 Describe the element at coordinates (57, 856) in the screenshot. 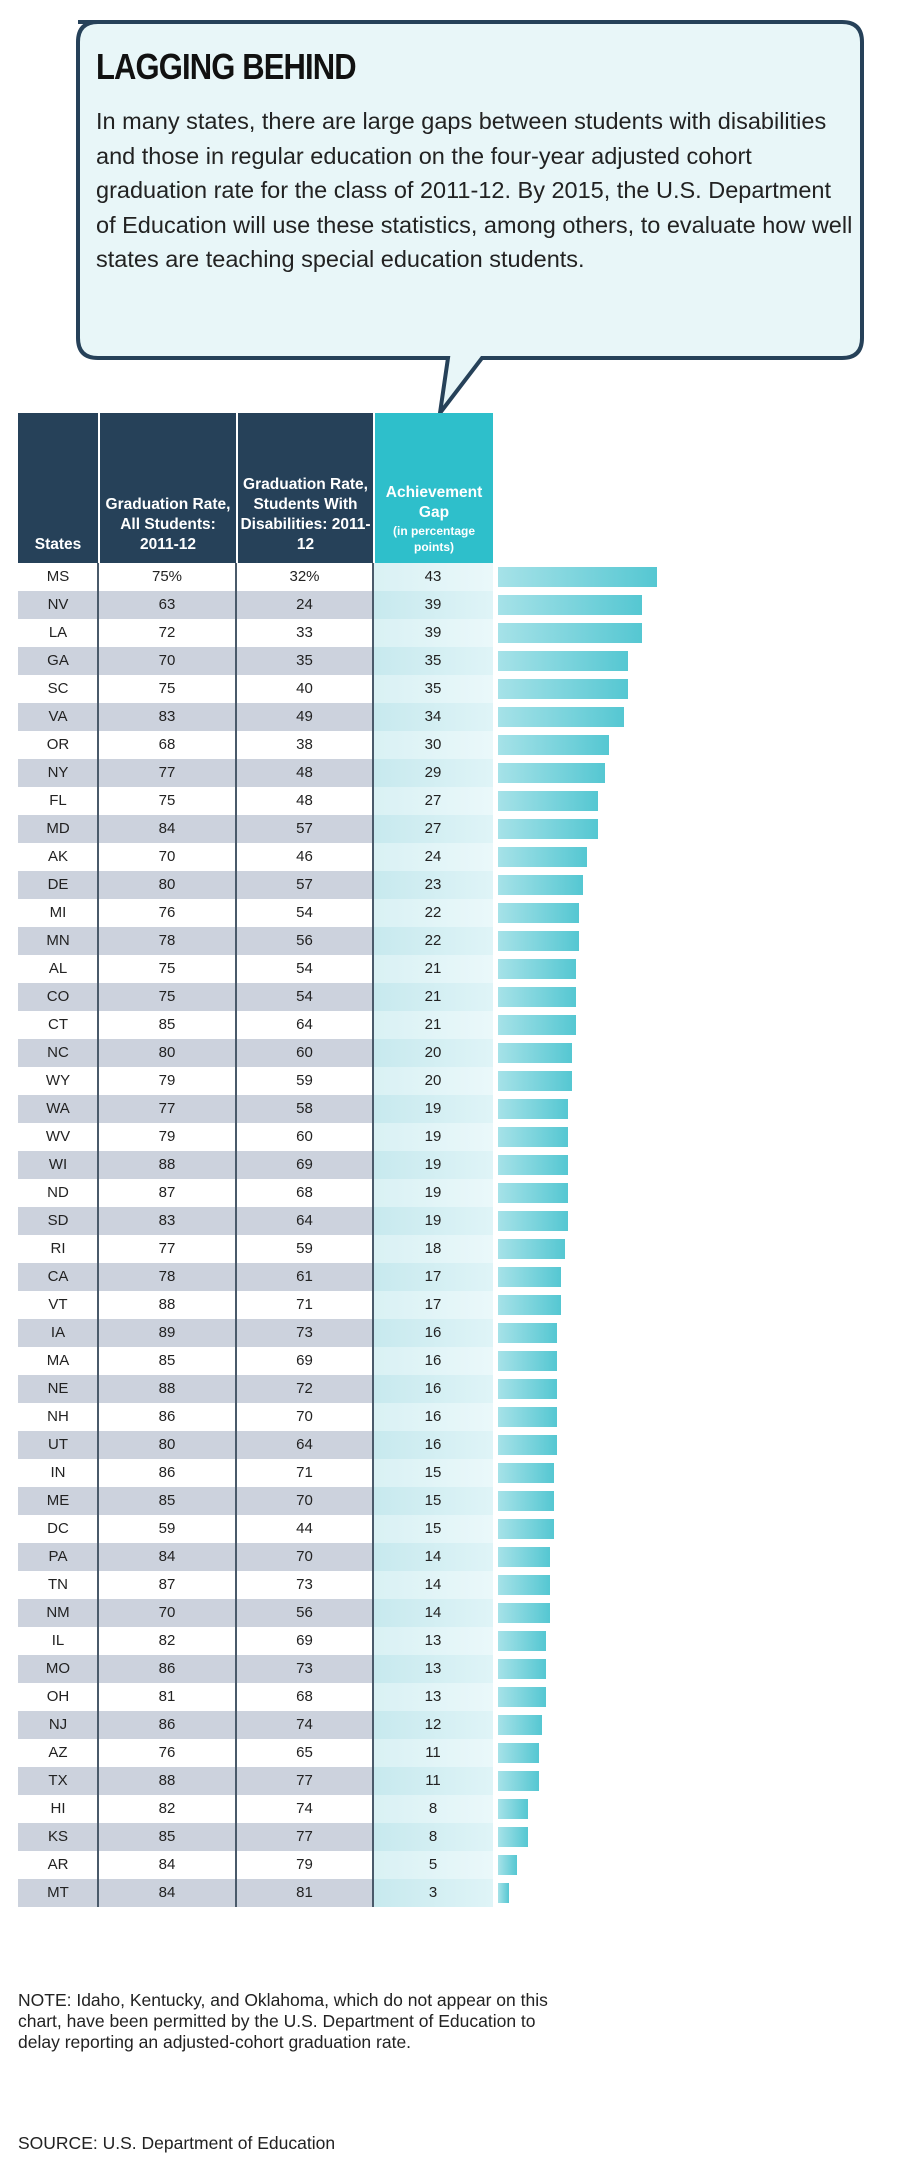

I see `state-cell: AK` at that location.